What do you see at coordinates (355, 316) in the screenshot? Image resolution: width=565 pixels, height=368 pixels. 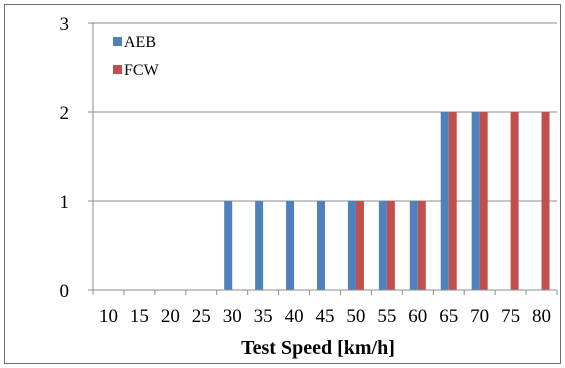 I see `x-tick-label-50: 50` at bounding box center [355, 316].